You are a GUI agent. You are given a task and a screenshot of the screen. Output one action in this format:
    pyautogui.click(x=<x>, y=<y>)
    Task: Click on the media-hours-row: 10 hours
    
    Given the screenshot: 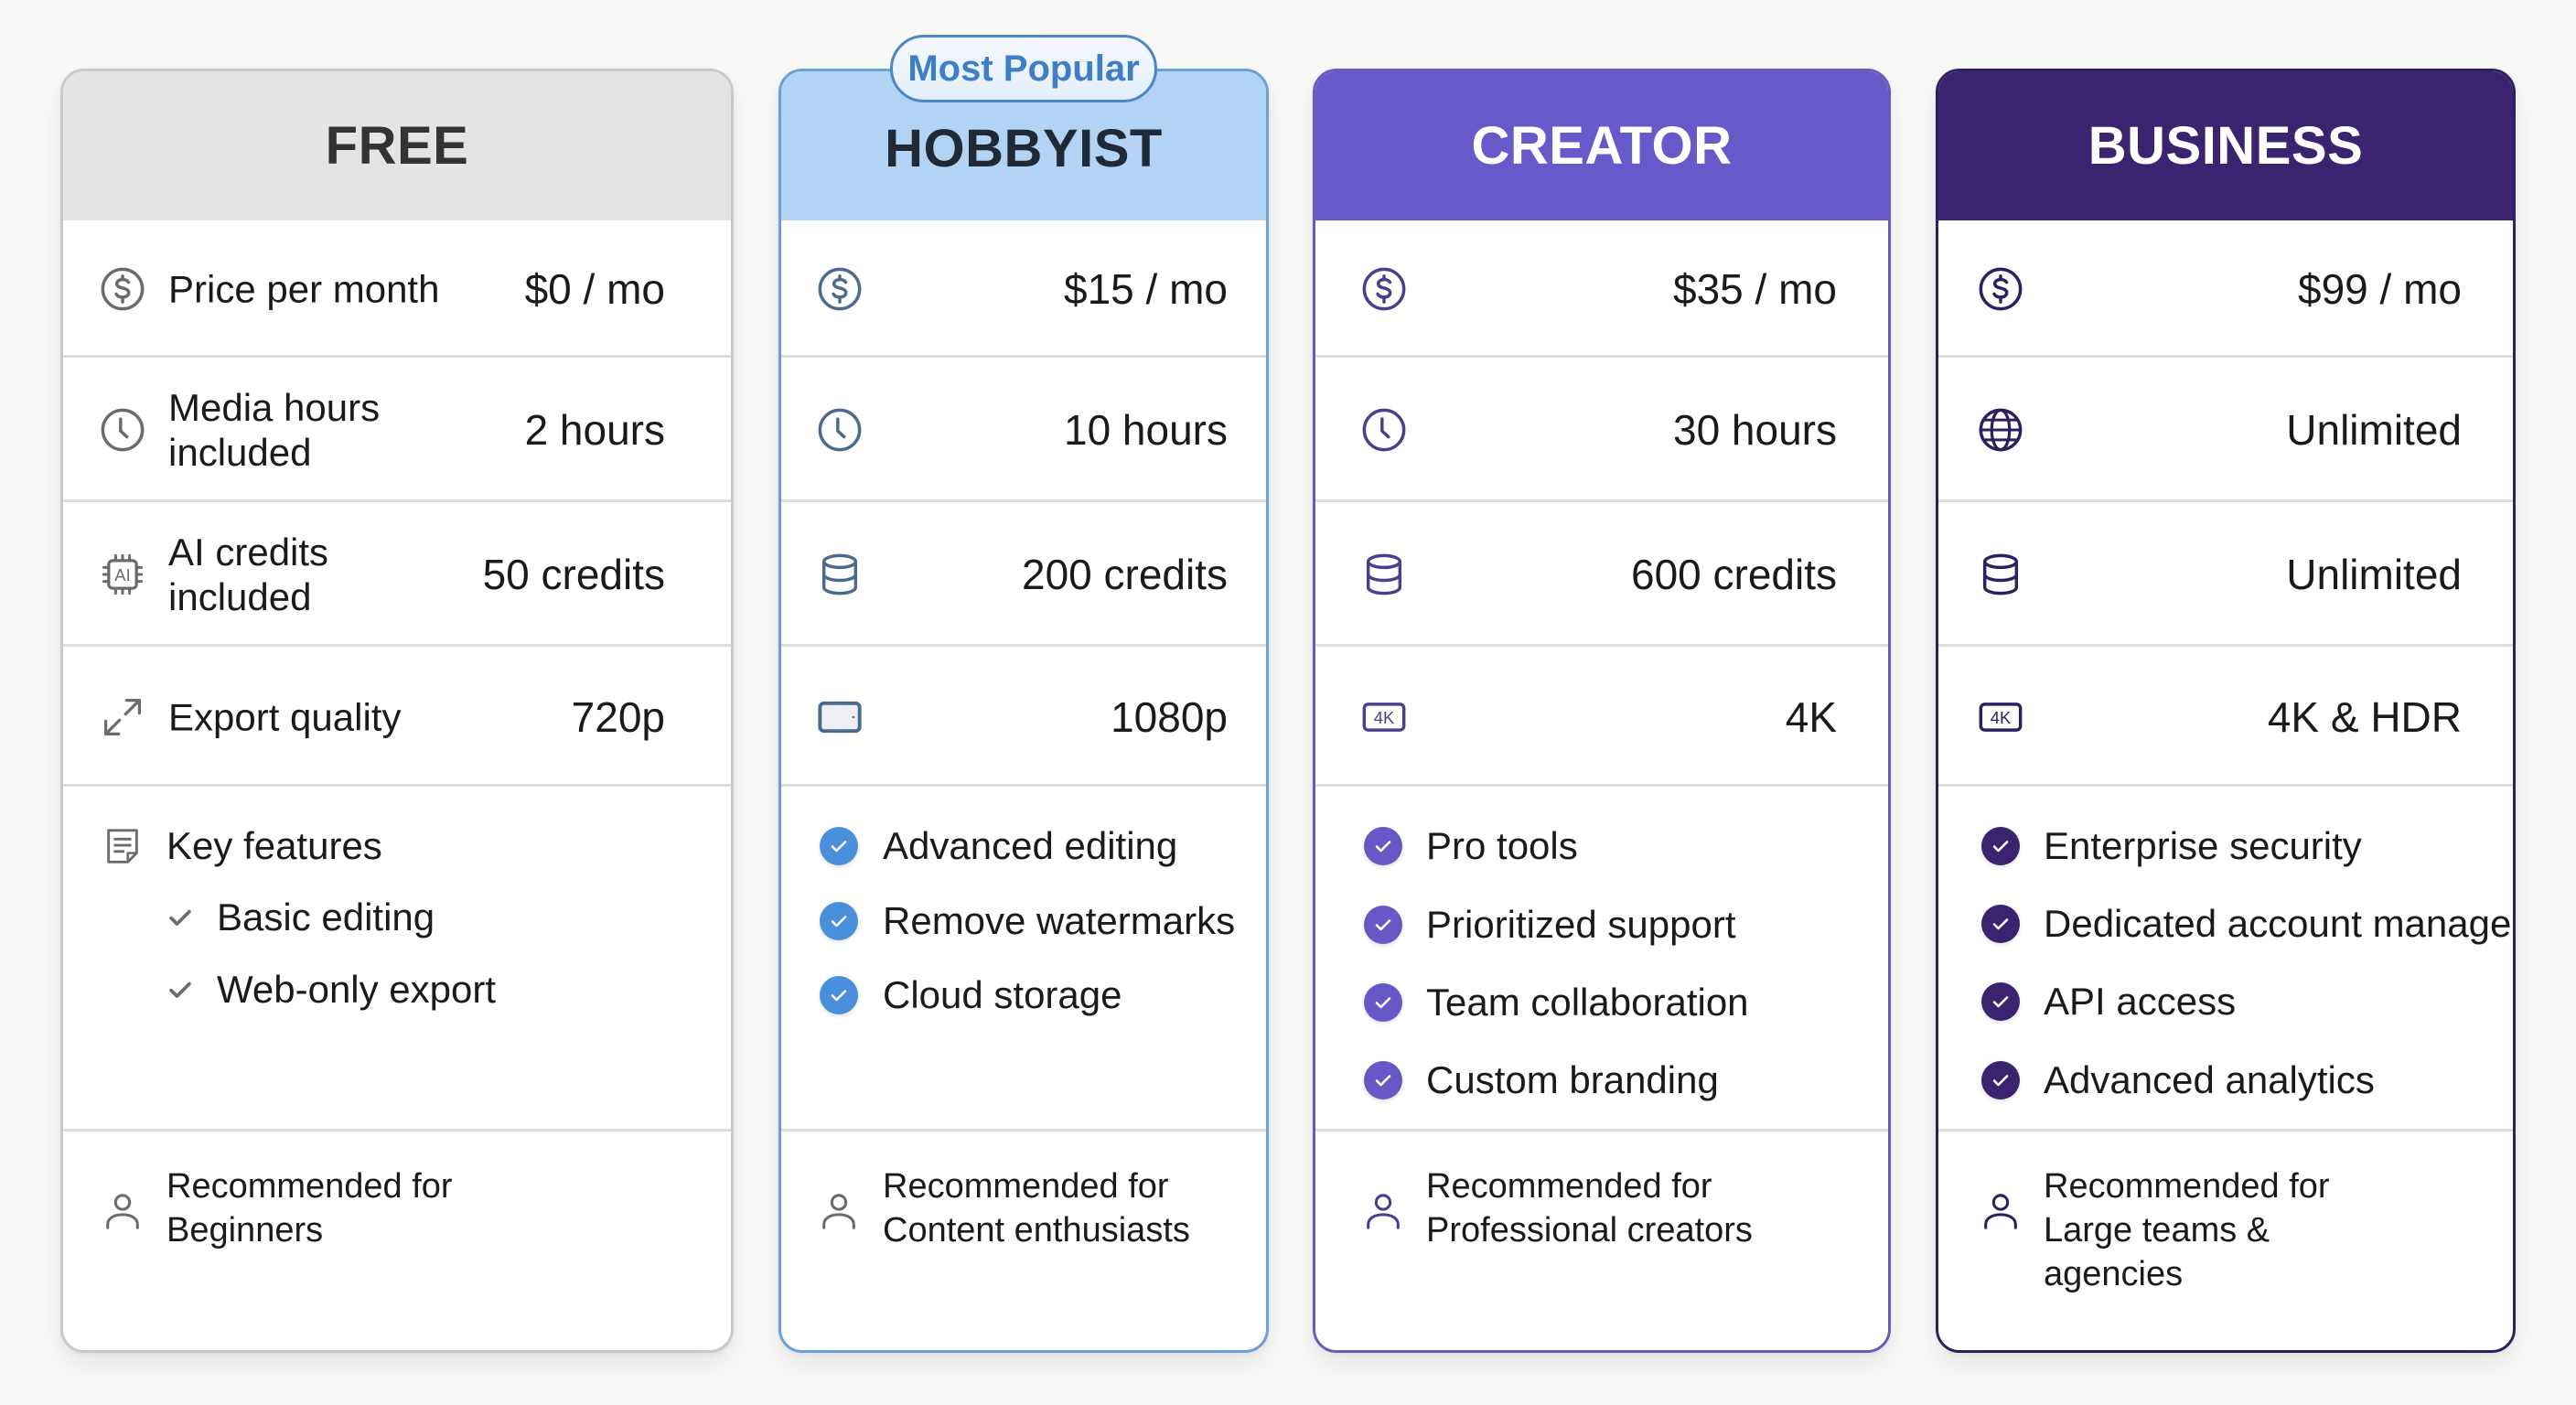 What is the action you would take?
    pyautogui.click(x=1023, y=428)
    